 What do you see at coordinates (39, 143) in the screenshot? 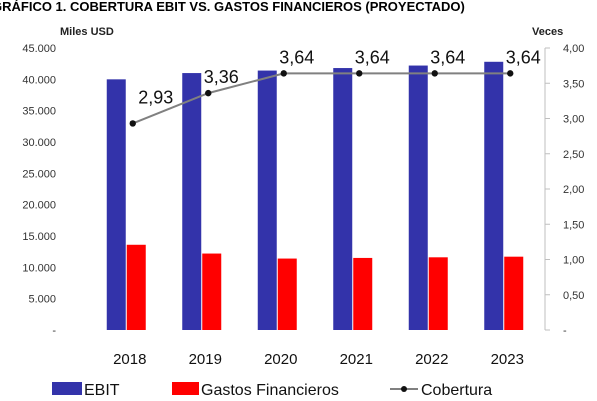
I see `y-left-tick-label: 30.000` at bounding box center [39, 143].